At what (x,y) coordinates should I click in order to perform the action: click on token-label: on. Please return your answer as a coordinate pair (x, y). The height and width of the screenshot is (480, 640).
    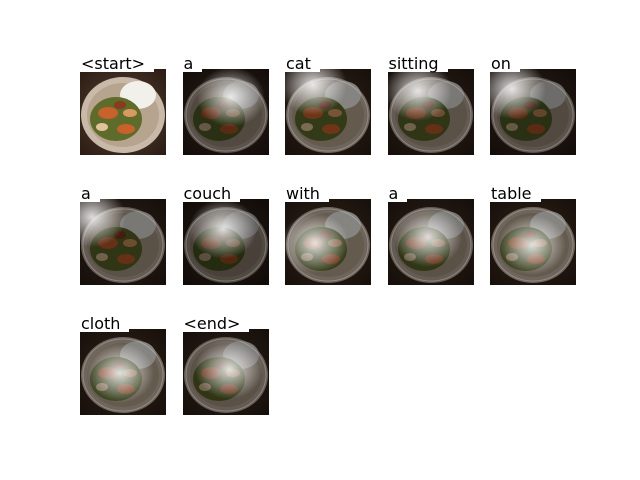
    Looking at the image, I should click on (505, 63).